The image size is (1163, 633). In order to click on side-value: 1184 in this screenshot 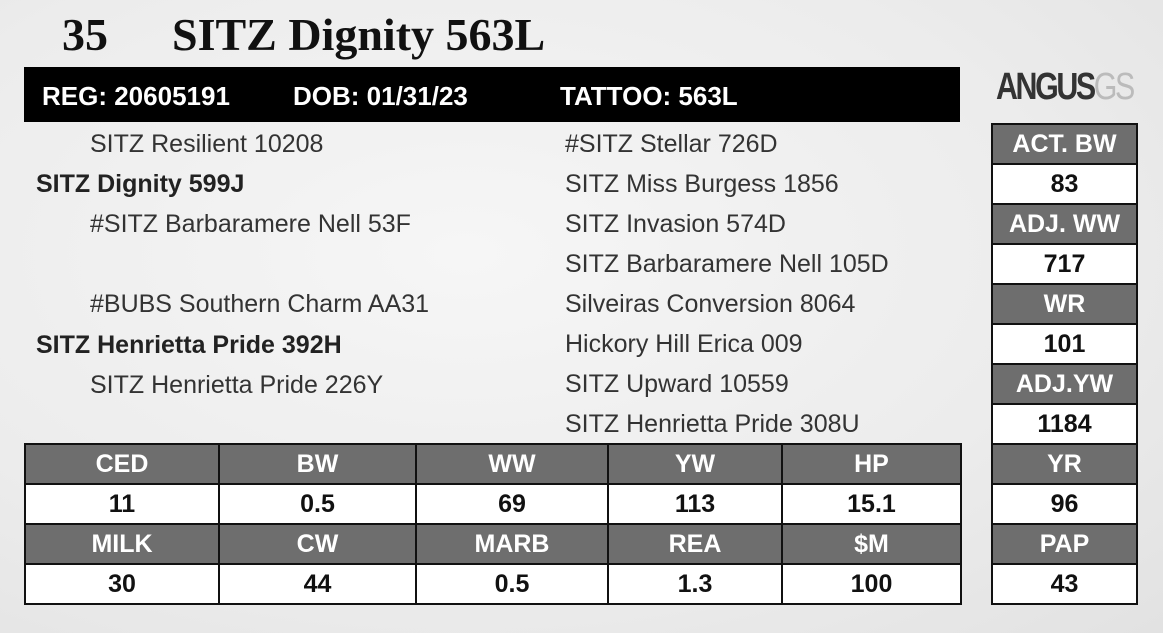, I will do `click(1064, 424)`.